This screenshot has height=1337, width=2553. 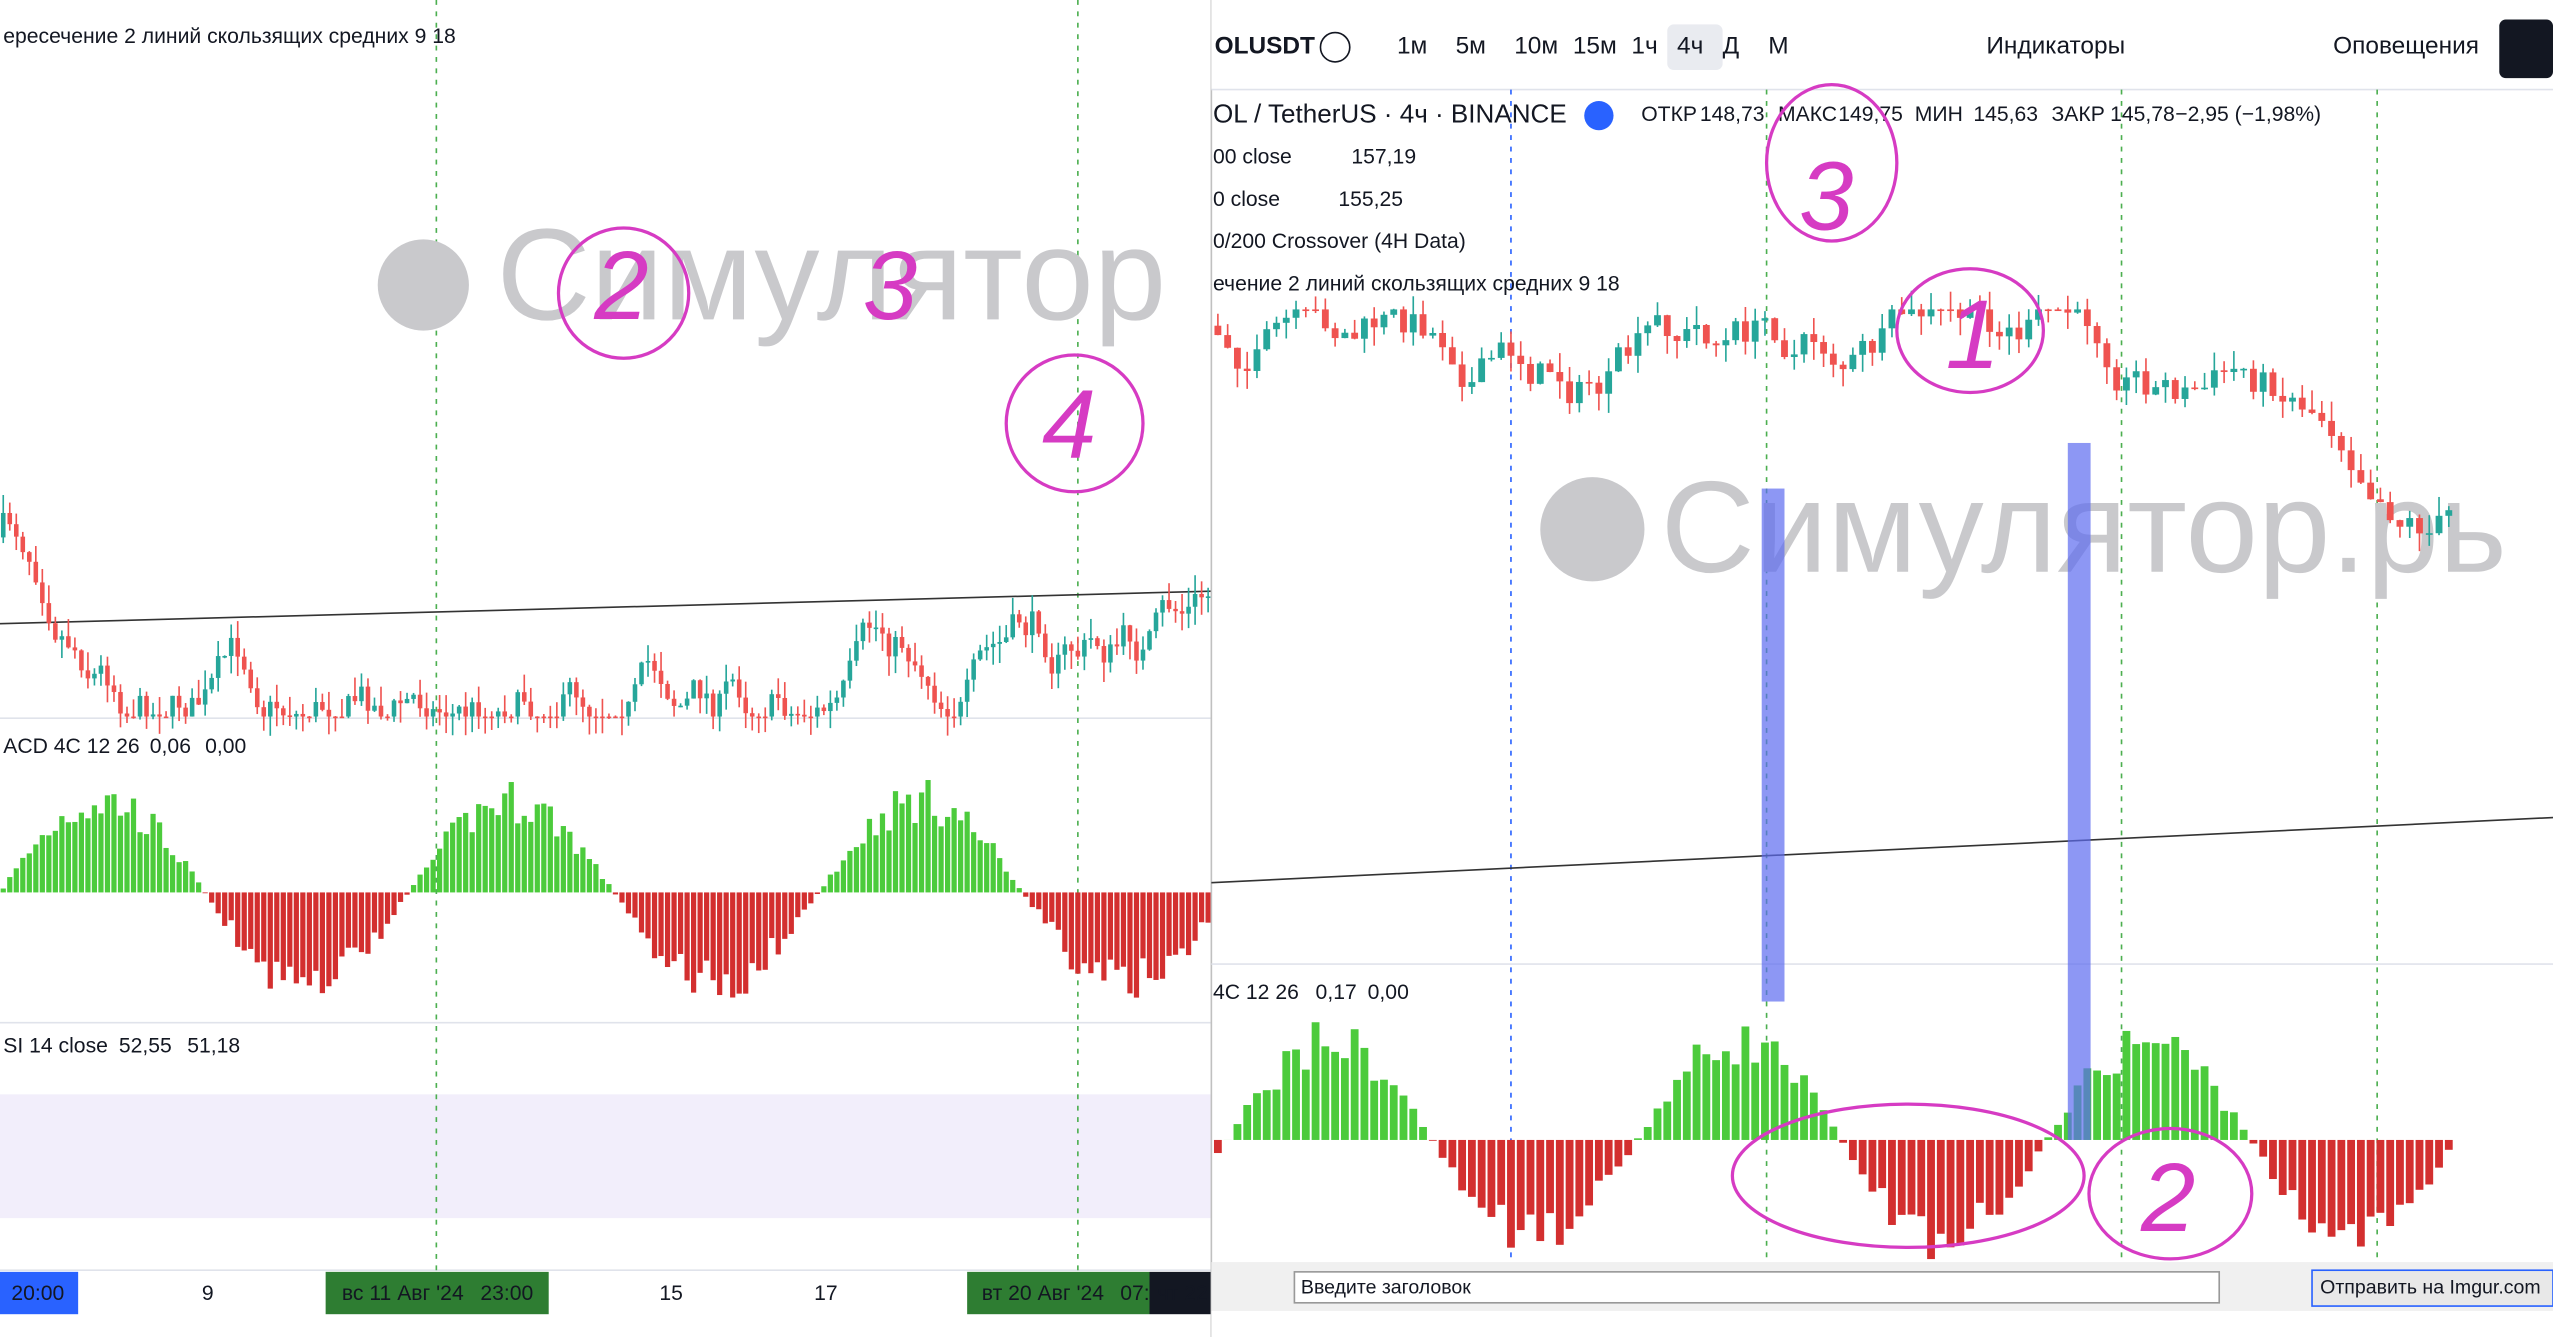 I want to click on title-input, so click(x=1757, y=1287).